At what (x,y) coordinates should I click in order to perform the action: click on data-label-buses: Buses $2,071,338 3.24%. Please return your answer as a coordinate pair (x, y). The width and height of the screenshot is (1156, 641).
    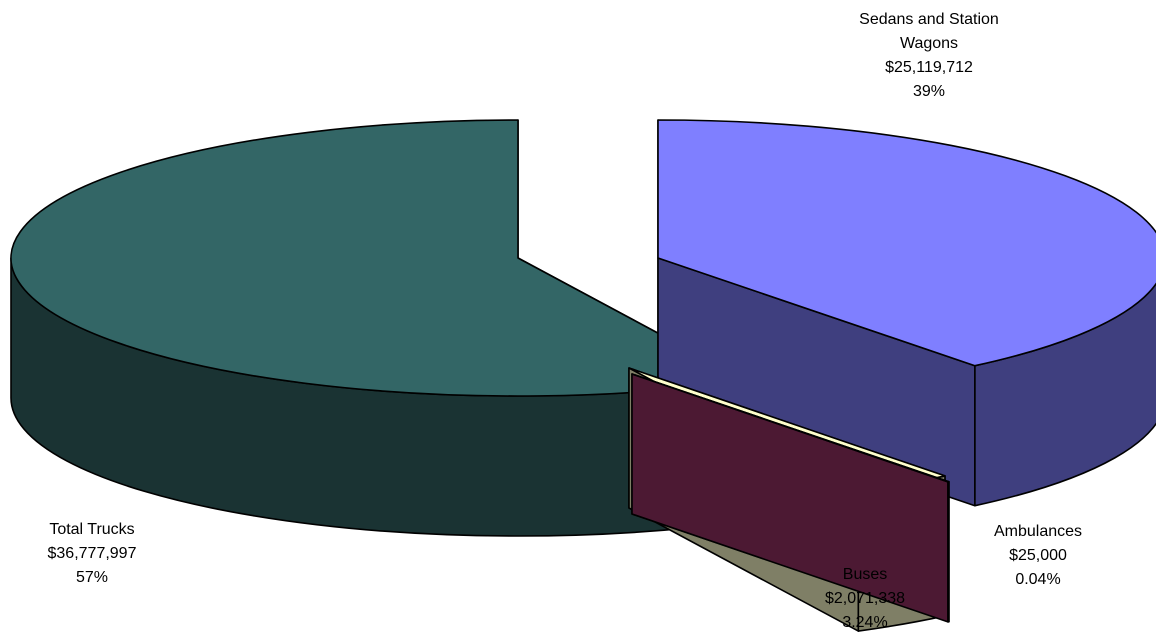
    Looking at the image, I should click on (865, 598).